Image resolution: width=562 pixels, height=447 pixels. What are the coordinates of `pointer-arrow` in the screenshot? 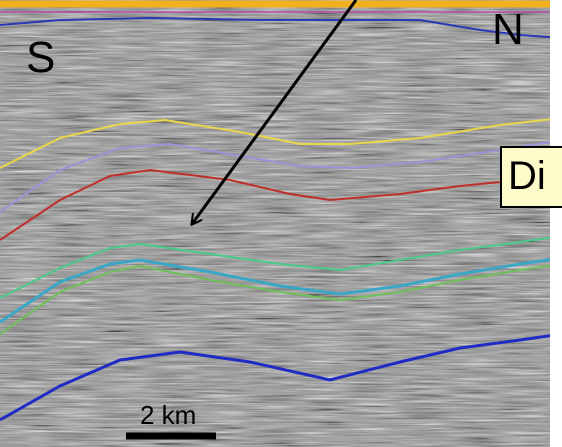 It's located at (275, 112).